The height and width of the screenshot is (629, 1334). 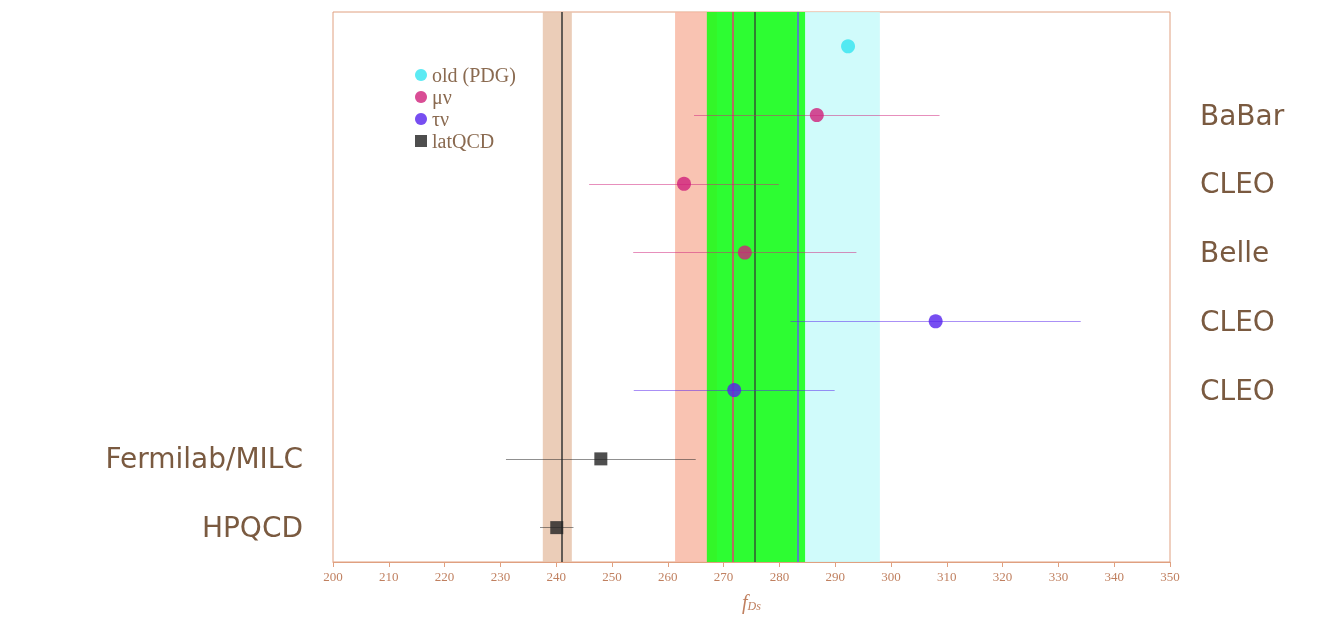 I want to click on x-tick-label: 340, so click(x=1114, y=576).